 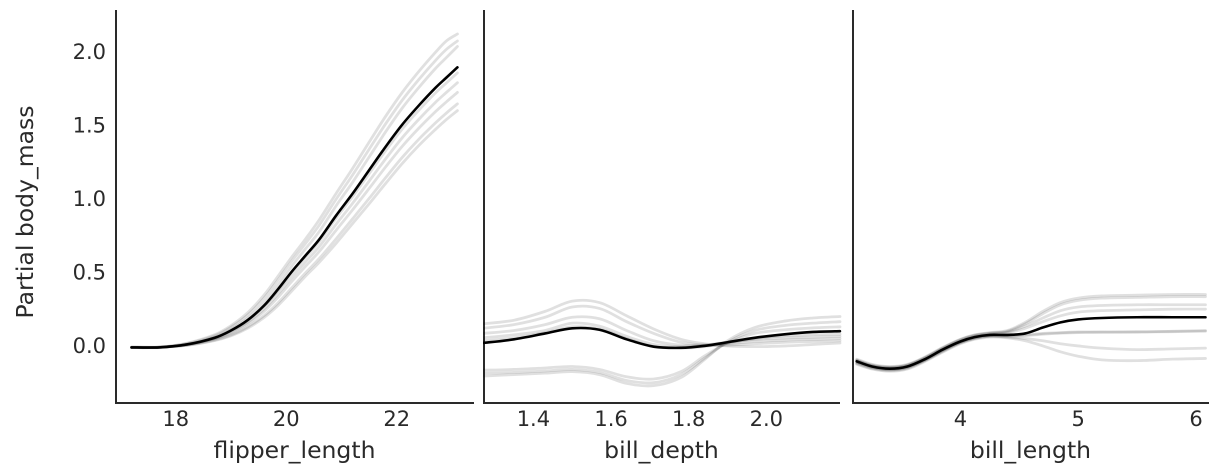 What do you see at coordinates (89, 199) in the screenshot?
I see `y-tick-label: 1.0` at bounding box center [89, 199].